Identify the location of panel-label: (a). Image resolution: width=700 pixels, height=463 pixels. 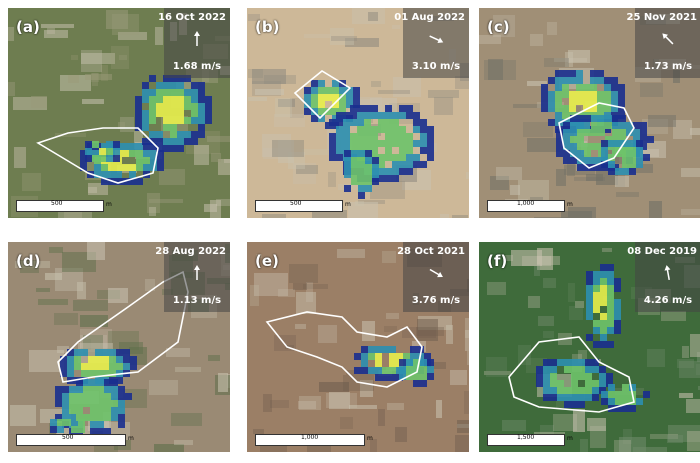
(28, 27).